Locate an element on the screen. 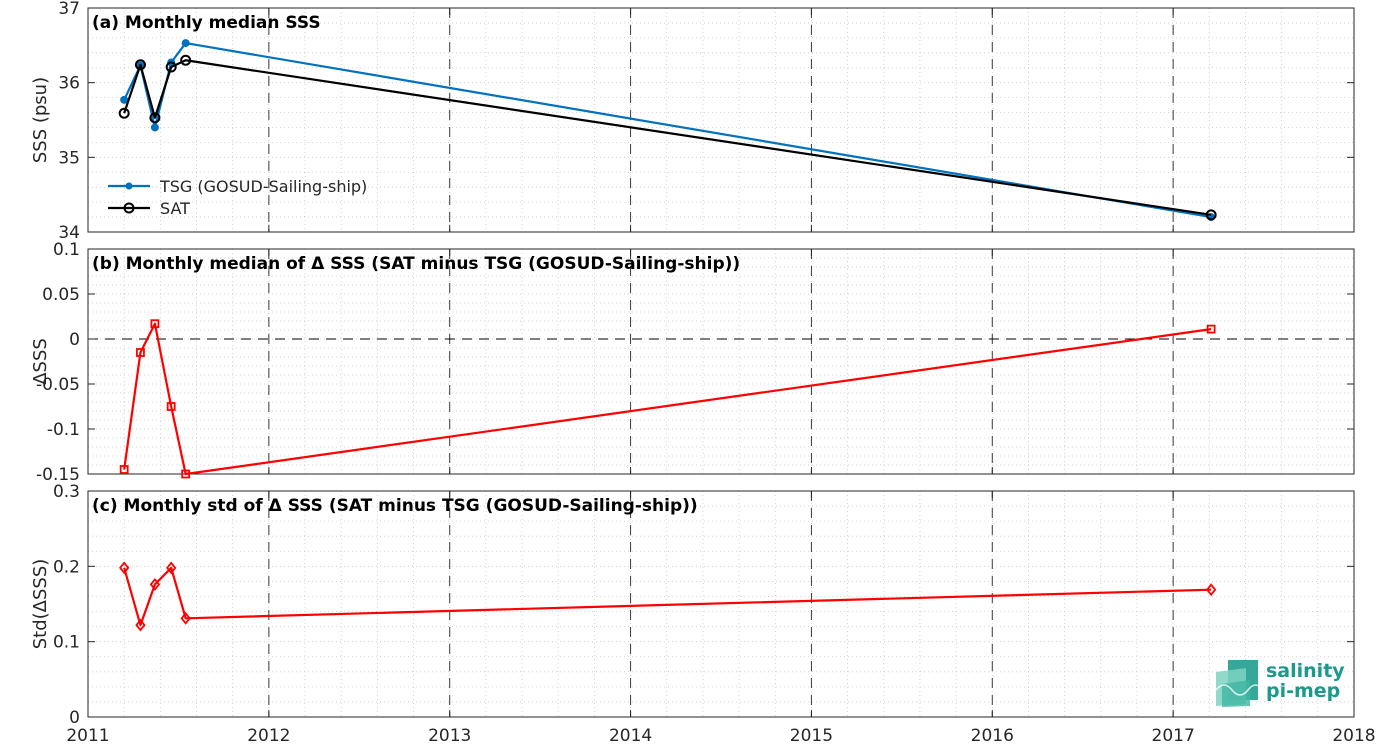 The image size is (1377, 745). legend-label: SAT is located at coordinates (175, 208).